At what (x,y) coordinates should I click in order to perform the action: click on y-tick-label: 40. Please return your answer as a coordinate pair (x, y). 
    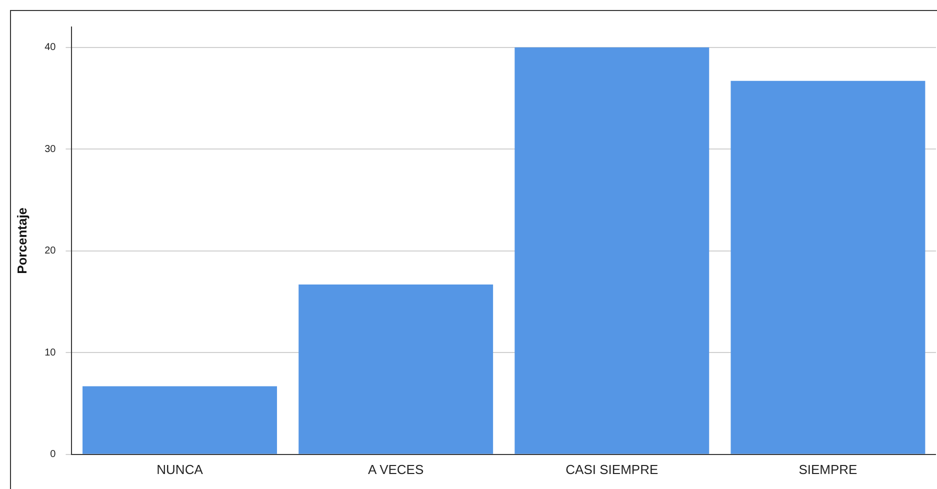
    Looking at the image, I should click on (50, 48).